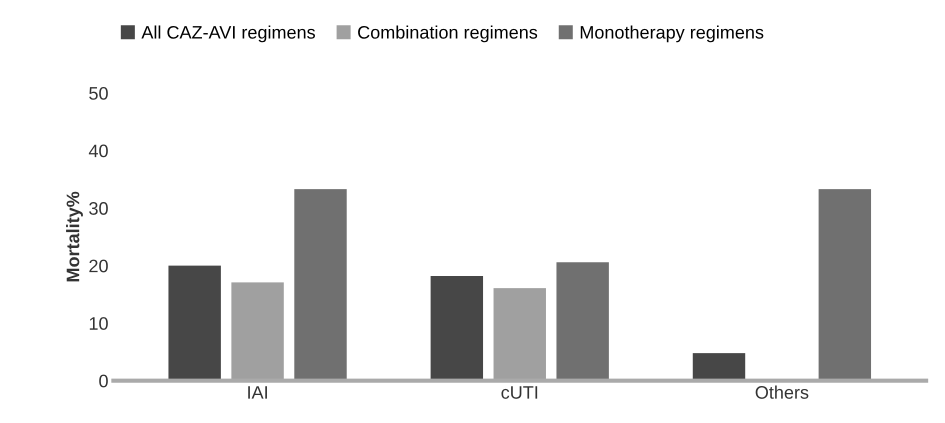 This screenshot has width=945, height=423. Describe the element at coordinates (74, 237) in the screenshot. I see `y-axis-title: Mortality%` at that location.